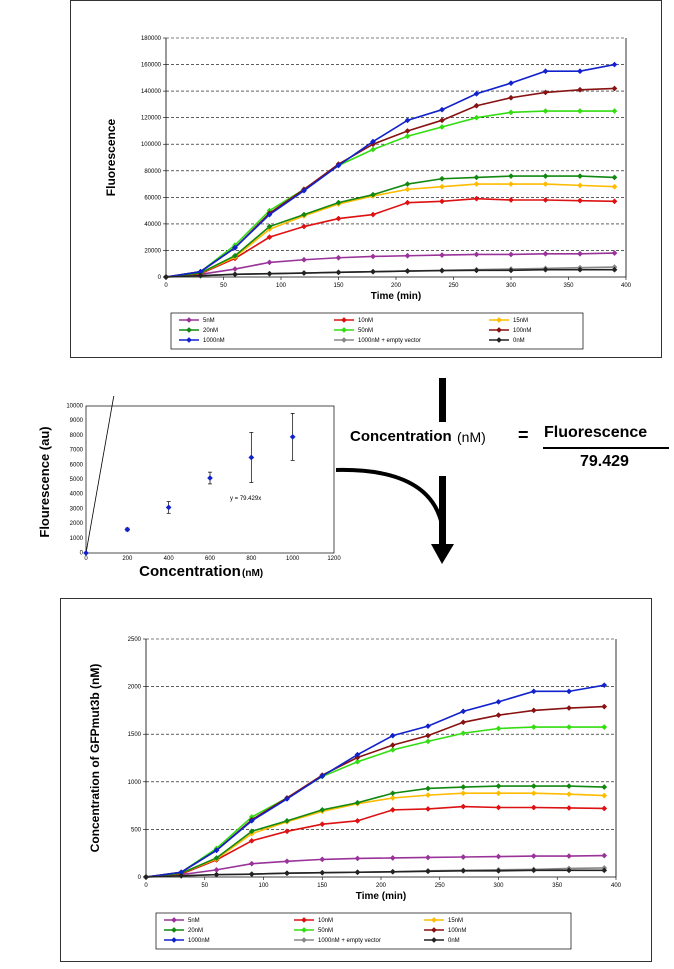 The width and height of the screenshot is (674, 969). I want to click on down-arrow-head, so click(442, 554).